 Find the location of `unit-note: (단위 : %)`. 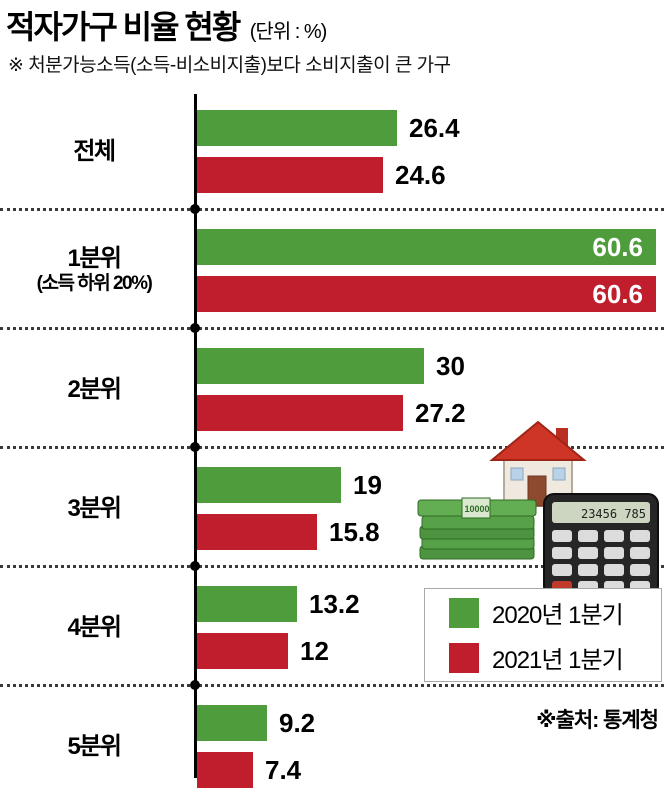

unit-note: (단위 : %) is located at coordinates (288, 32).